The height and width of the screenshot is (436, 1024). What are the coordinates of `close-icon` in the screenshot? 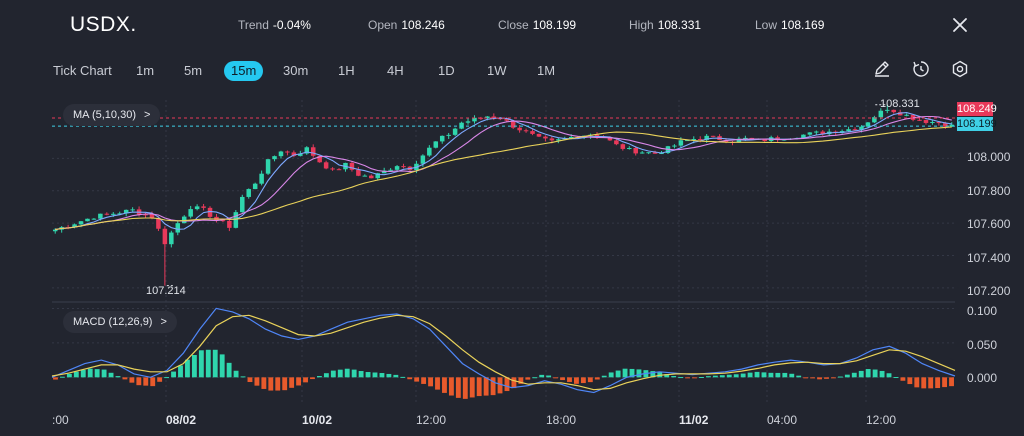 It's located at (960, 25).